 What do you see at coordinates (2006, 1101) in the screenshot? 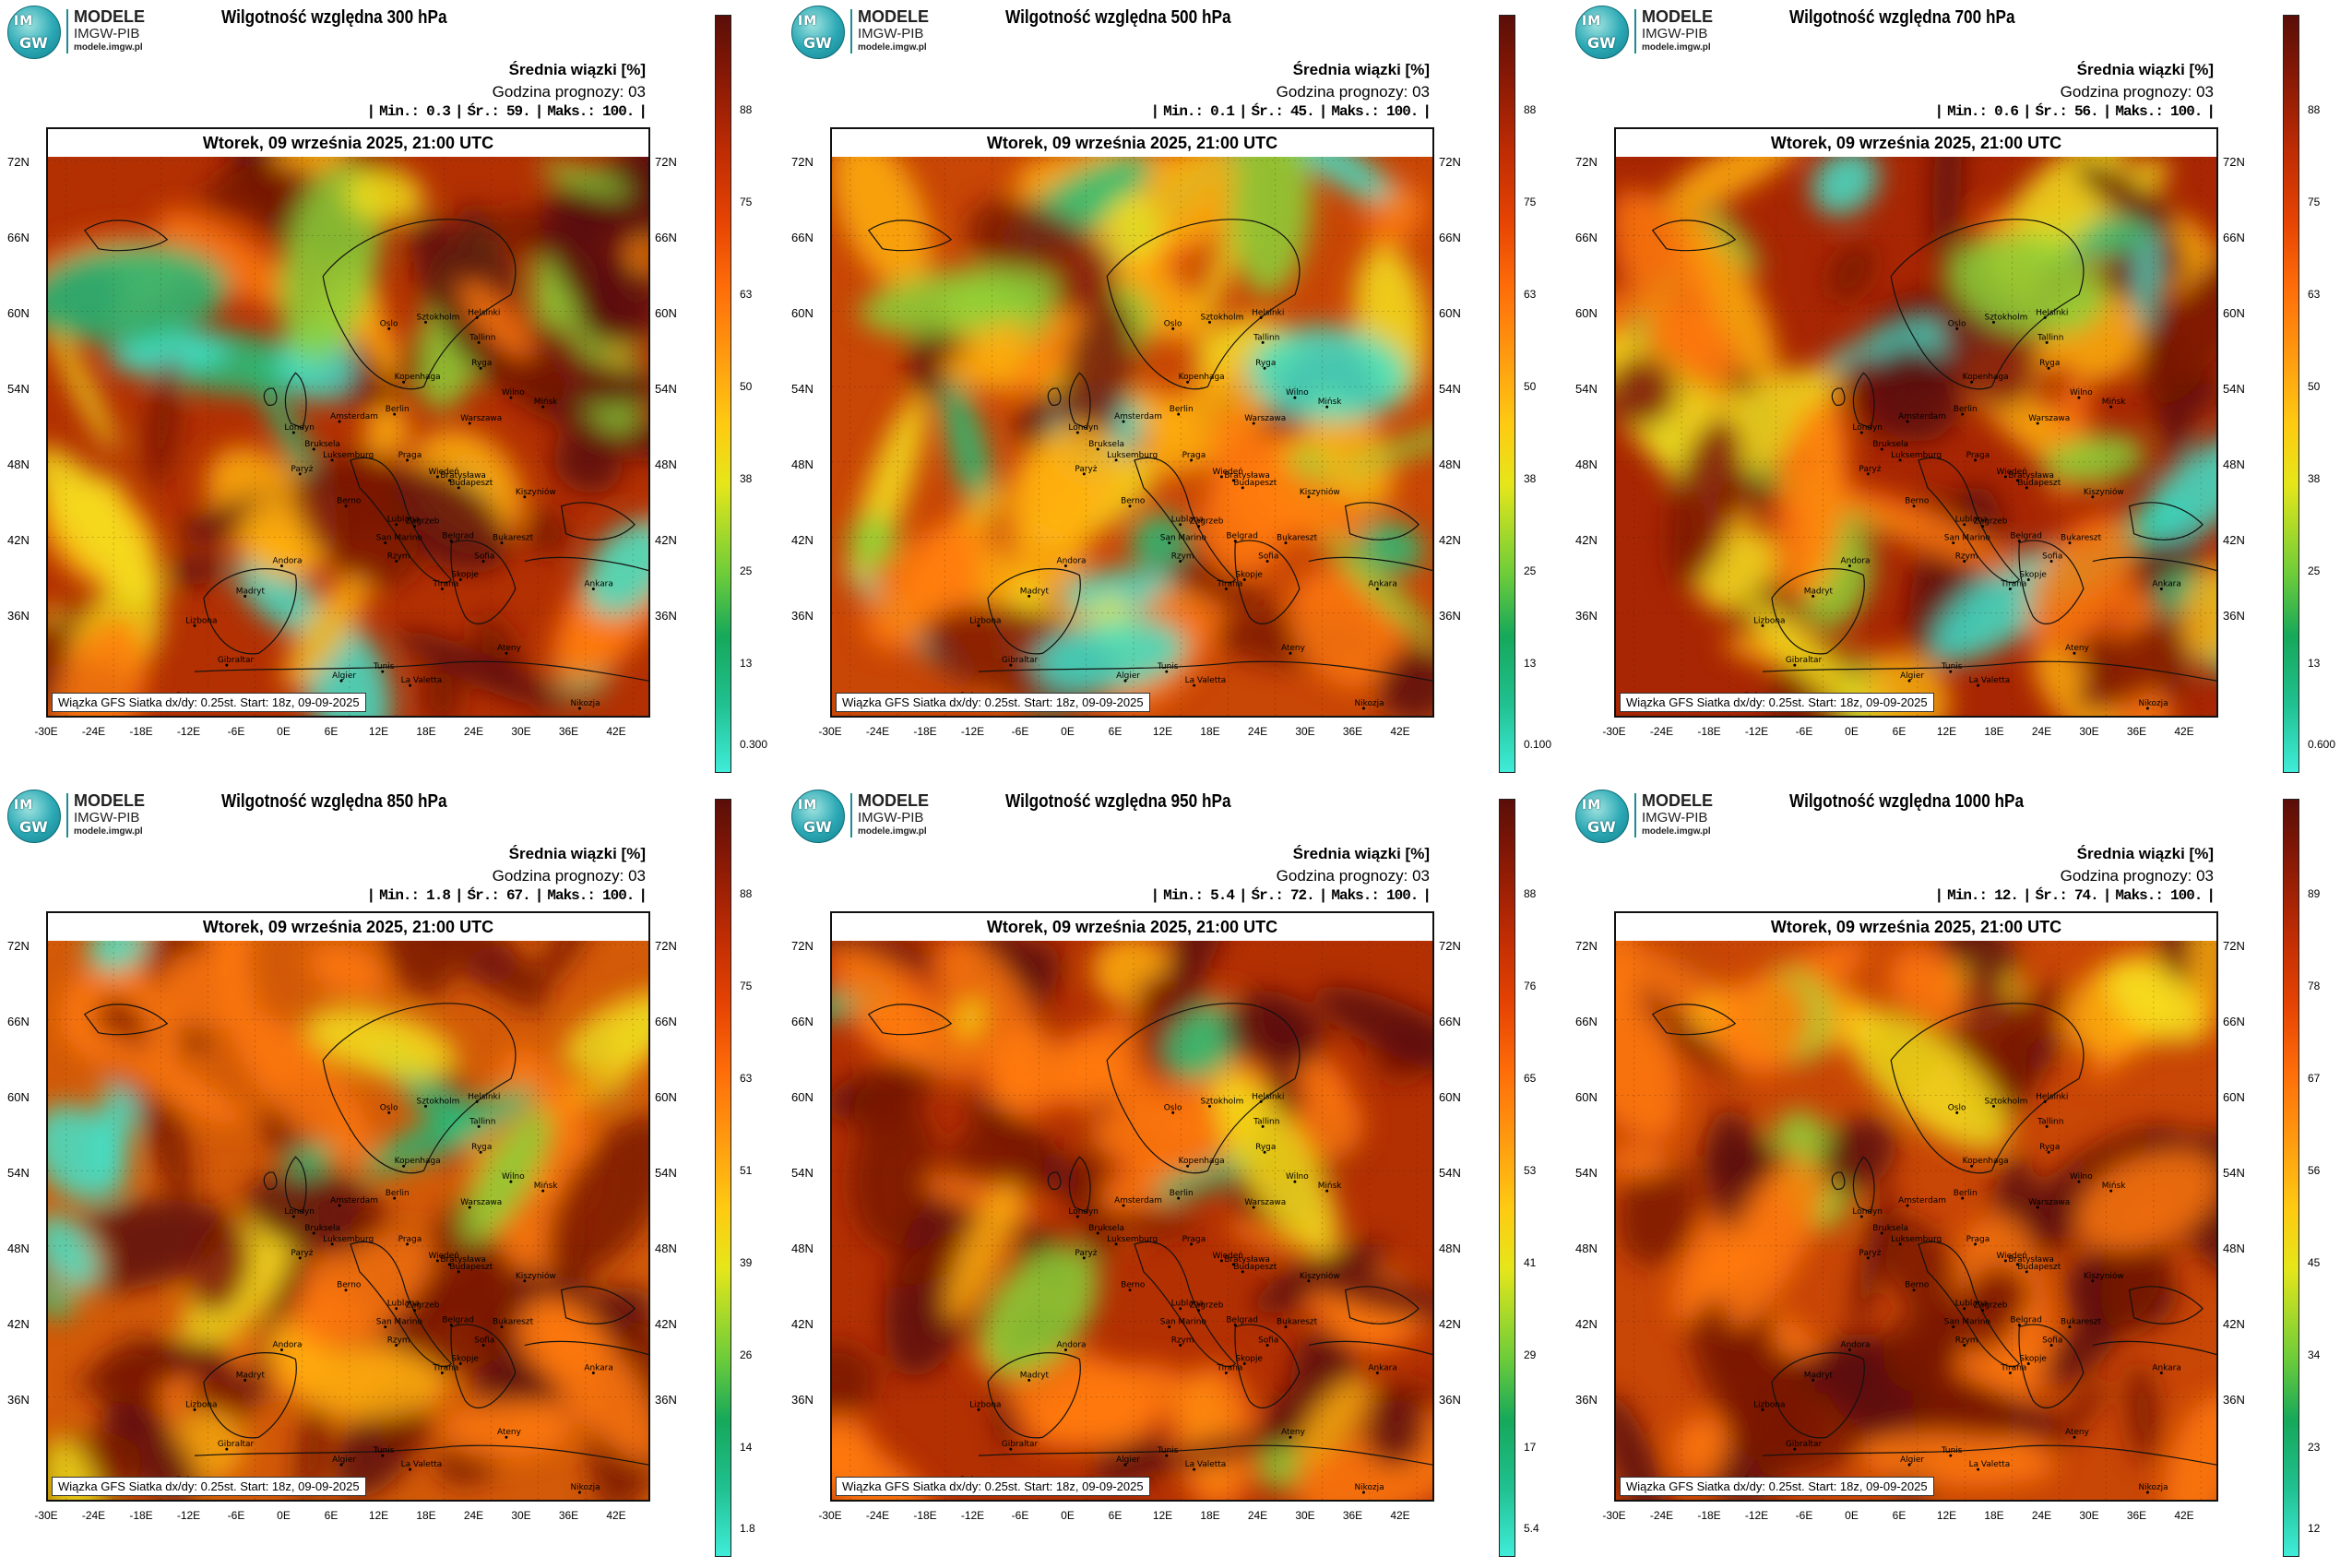
I see `city-label: Sztokholm` at bounding box center [2006, 1101].